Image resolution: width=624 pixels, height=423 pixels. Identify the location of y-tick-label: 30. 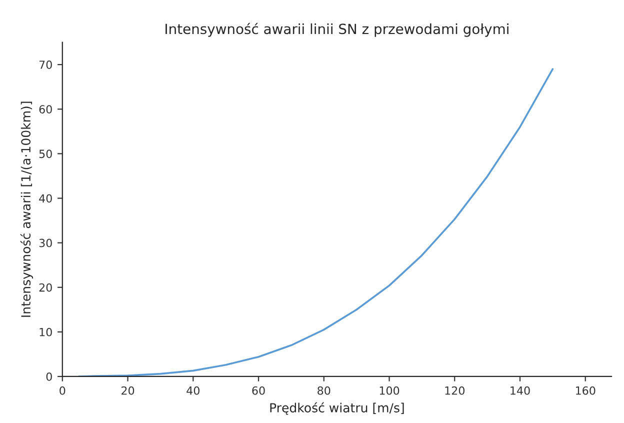
(45, 243).